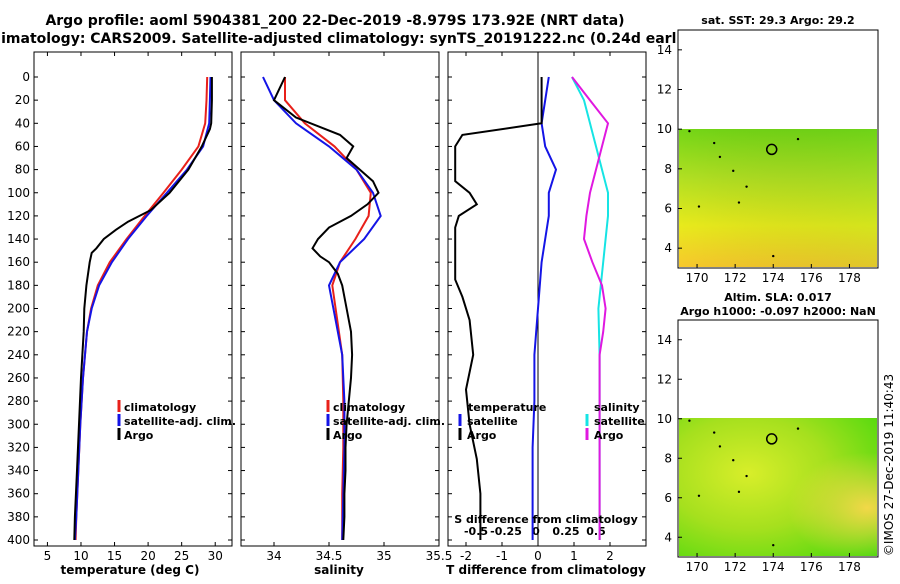 The image size is (900, 584). What do you see at coordinates (536, 531) in the screenshot?
I see `top-xtick-label: 0` at bounding box center [536, 531].